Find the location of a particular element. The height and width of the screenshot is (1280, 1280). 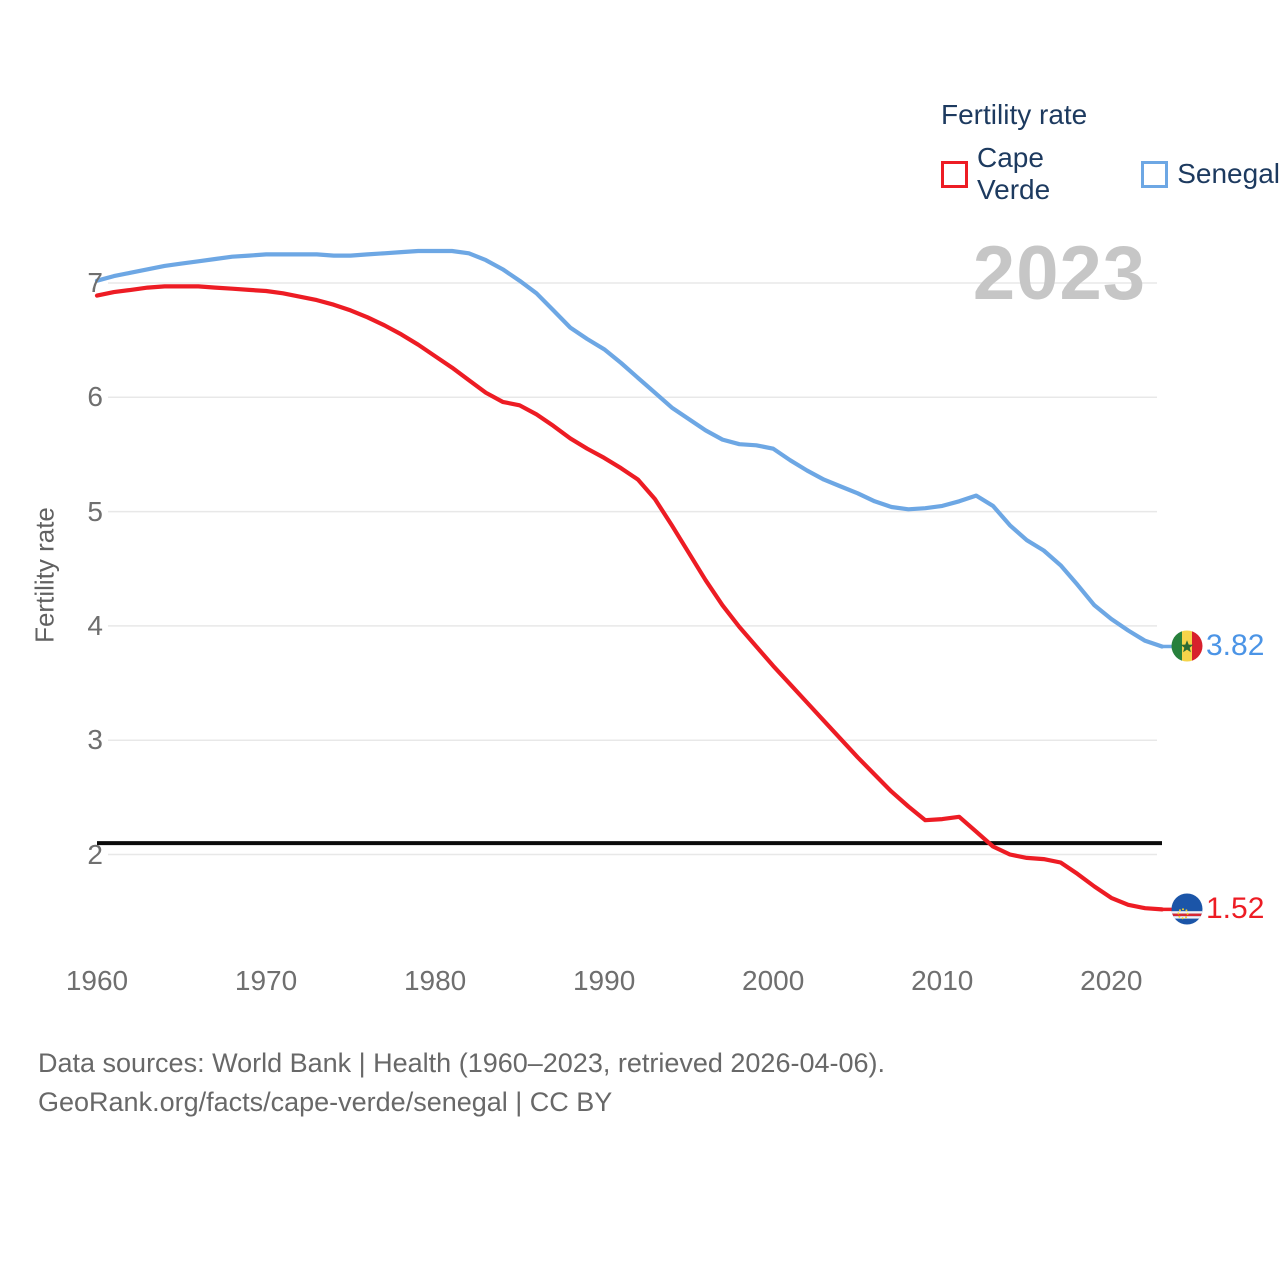

legend-title: Fertility rate is located at coordinates (1014, 114).